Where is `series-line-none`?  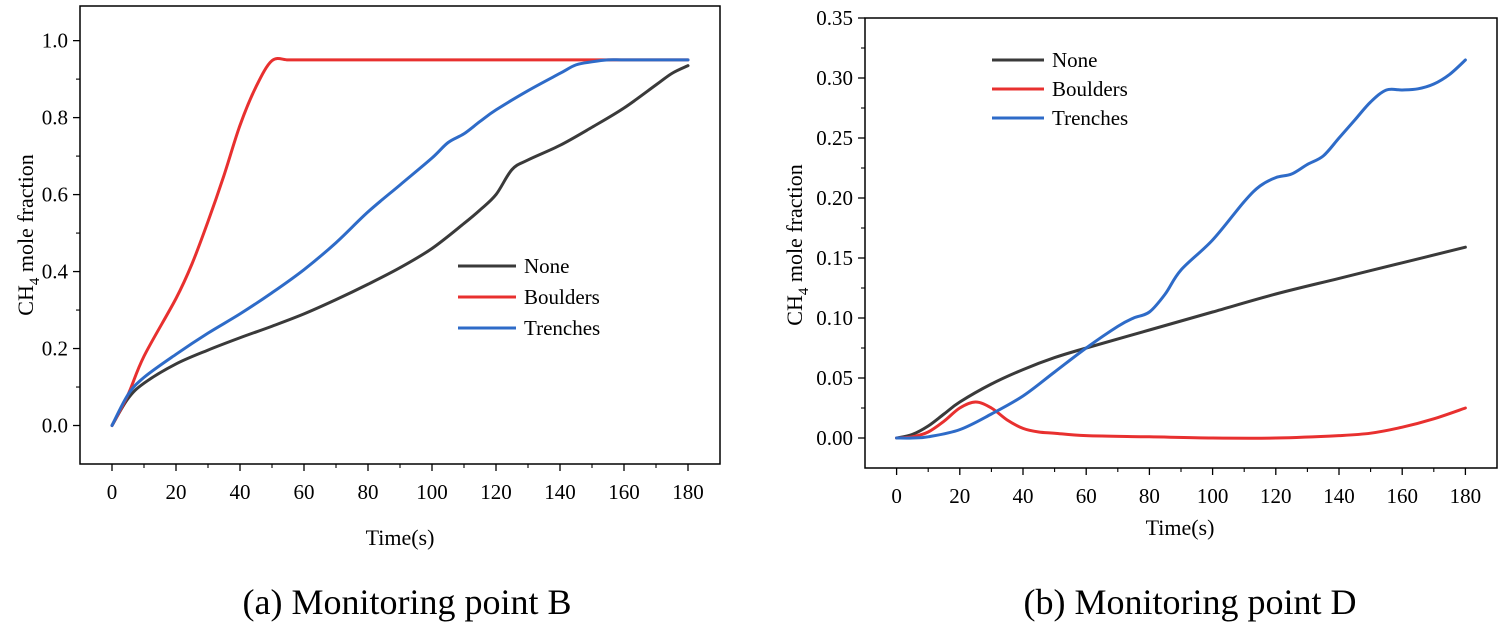
series-line-none is located at coordinates (1181, 342).